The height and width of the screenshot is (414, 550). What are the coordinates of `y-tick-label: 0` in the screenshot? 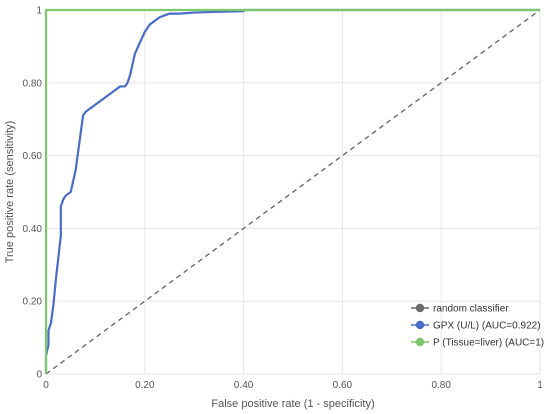 It's located at (39, 375).